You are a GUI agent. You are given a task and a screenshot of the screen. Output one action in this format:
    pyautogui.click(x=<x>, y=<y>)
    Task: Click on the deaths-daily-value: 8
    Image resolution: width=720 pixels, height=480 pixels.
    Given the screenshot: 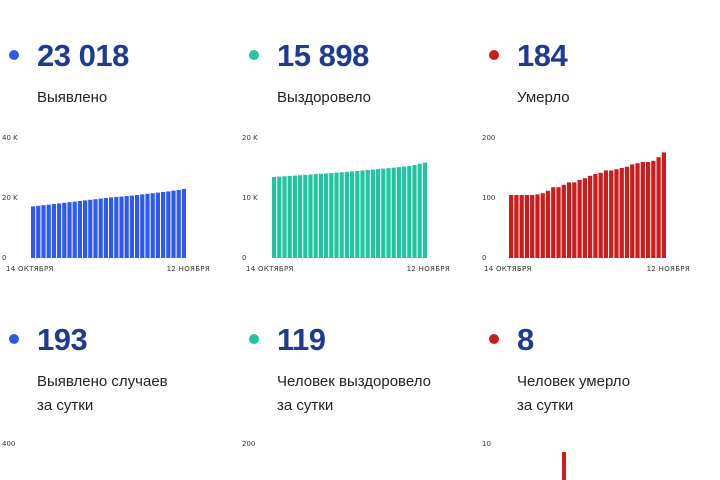 What is the action you would take?
    pyautogui.click(x=525, y=339)
    